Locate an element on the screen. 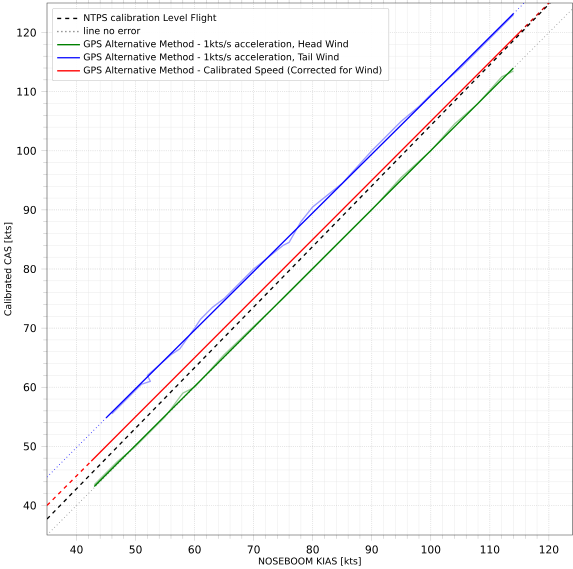 This screenshot has height=569, width=573. legend-label: GPS Alternative Method - 1kts/s acceleration, Tail Wind is located at coordinates (211, 57).